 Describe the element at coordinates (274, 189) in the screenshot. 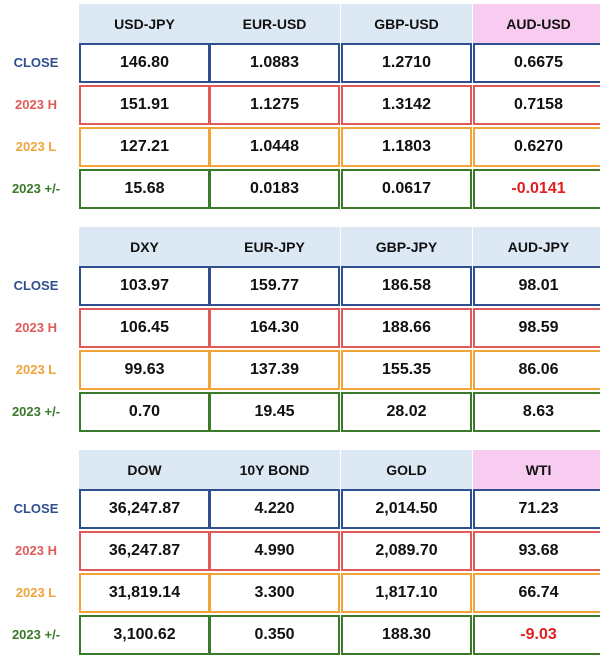

I see `value-cell: 0.0183` at that location.